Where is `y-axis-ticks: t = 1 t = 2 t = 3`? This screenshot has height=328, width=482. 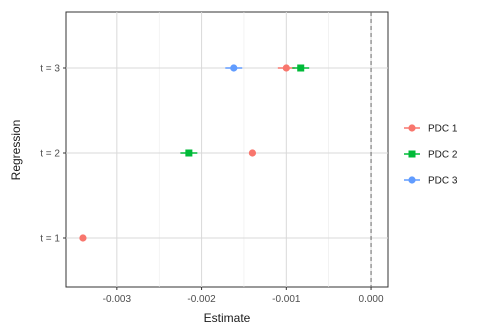 y-axis-ticks: t = 1 t = 2 t = 3 is located at coordinates (53, 154).